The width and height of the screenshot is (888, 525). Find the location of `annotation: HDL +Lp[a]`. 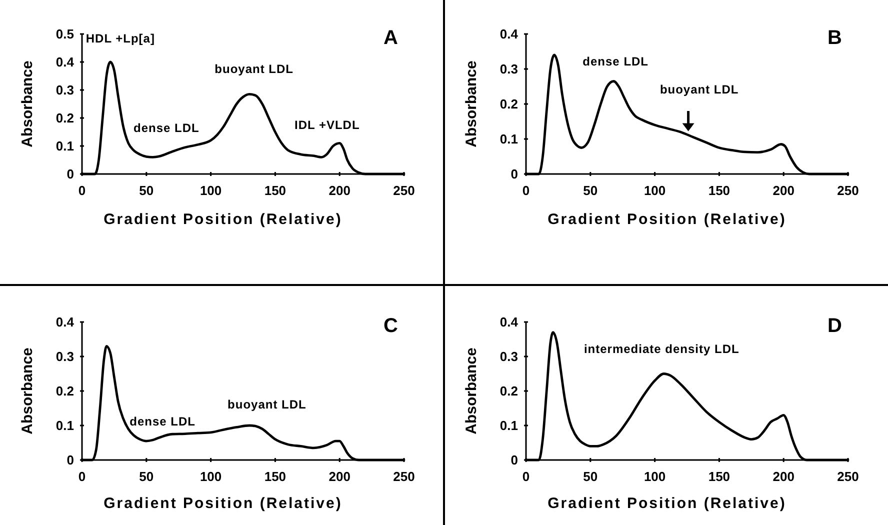

annotation: HDL +Lp[a] is located at coordinates (120, 38).